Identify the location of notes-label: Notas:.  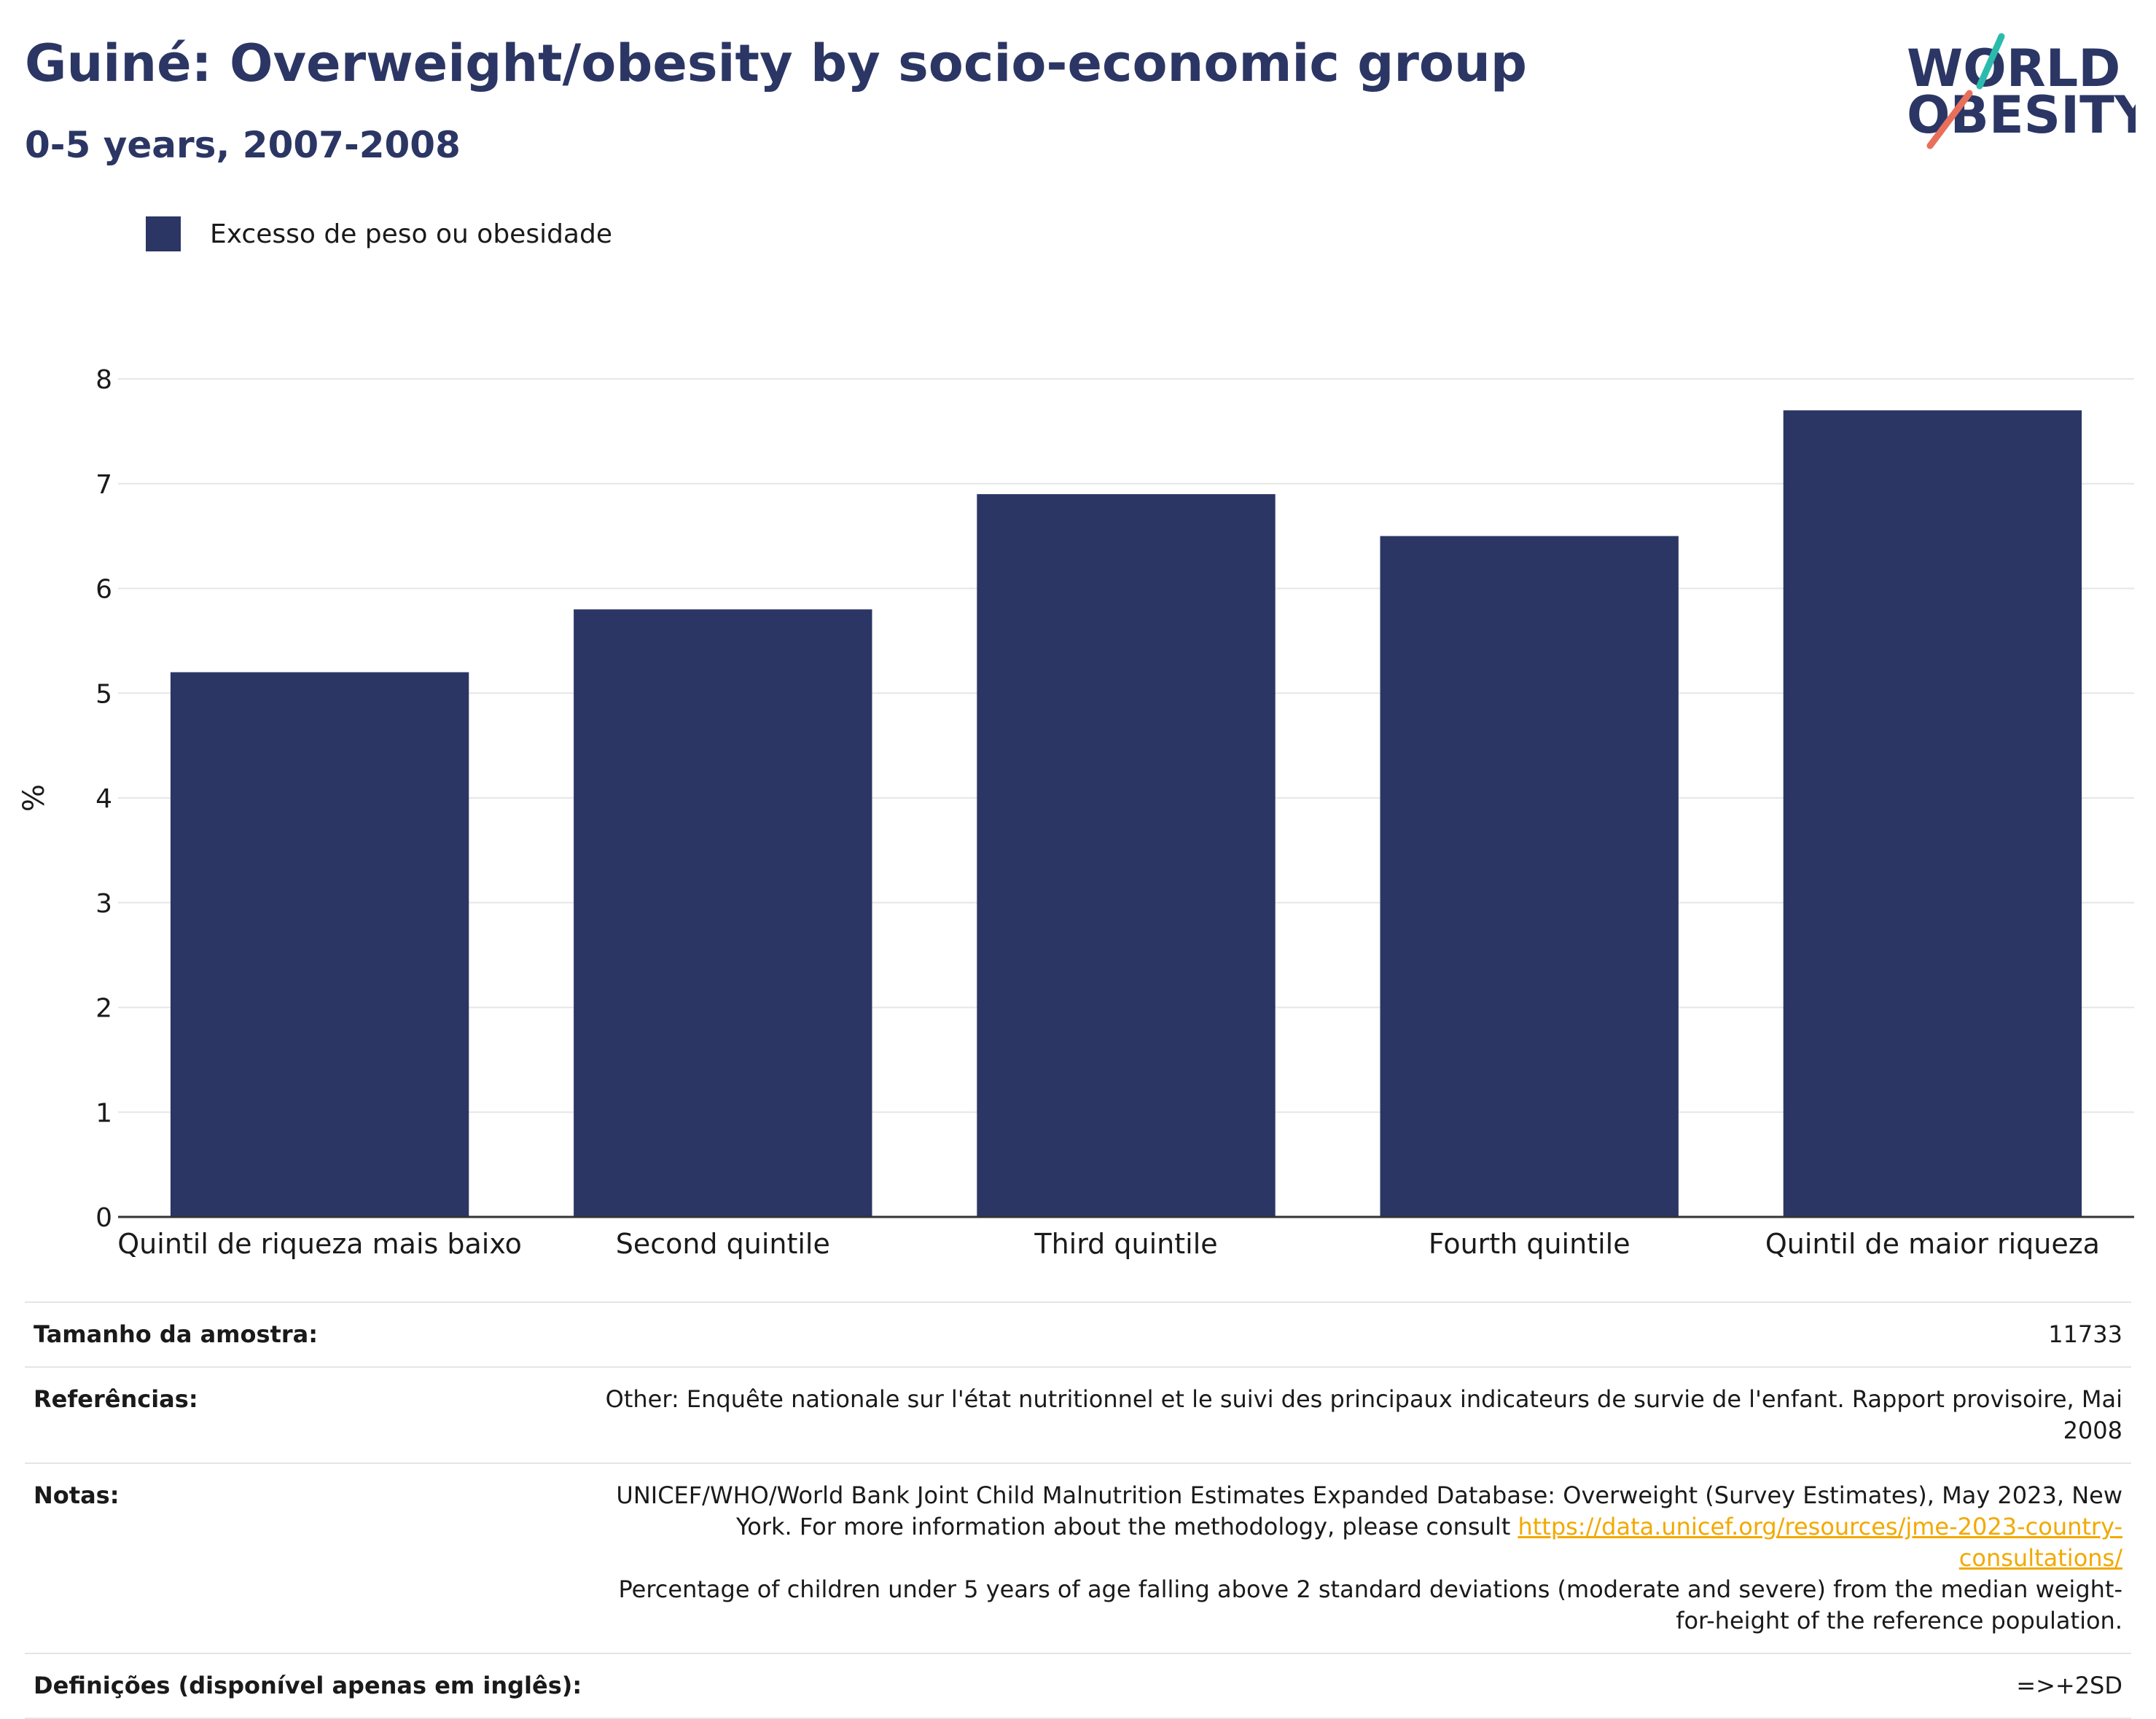
(311, 1558).